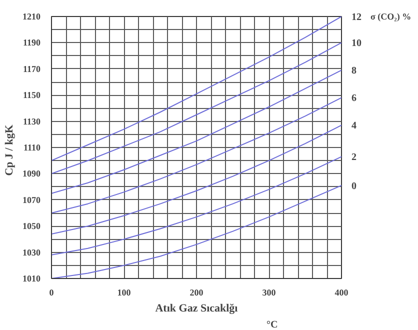  I want to click on series-label: 10, so click(357, 44).